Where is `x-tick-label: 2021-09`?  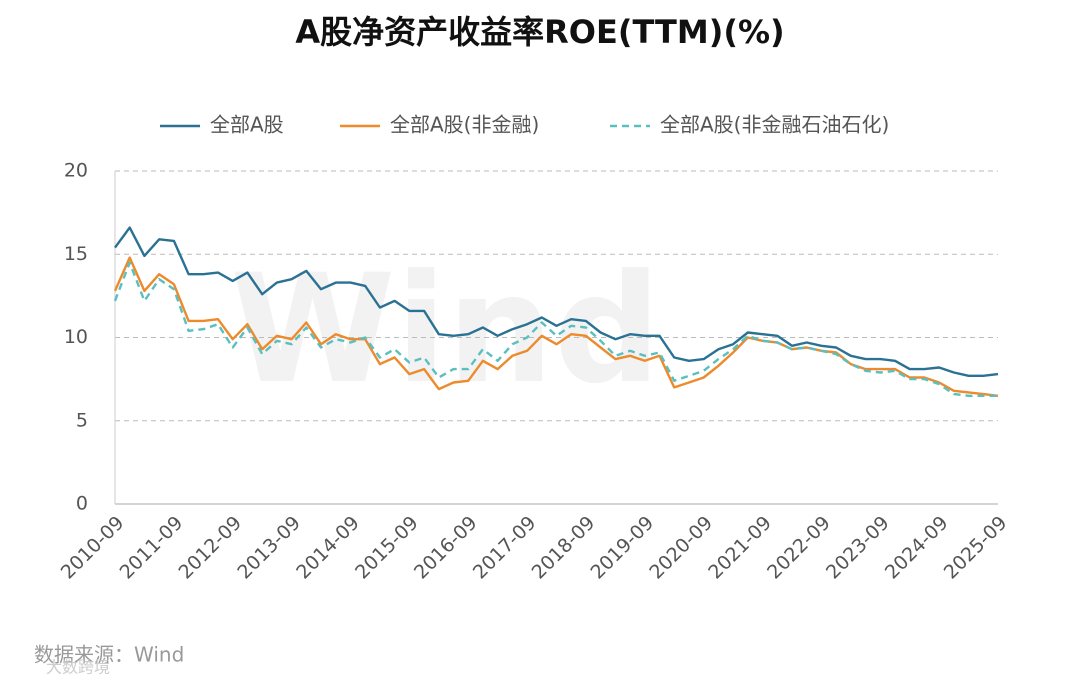 x-tick-label: 2021-09 is located at coordinates (740, 548).